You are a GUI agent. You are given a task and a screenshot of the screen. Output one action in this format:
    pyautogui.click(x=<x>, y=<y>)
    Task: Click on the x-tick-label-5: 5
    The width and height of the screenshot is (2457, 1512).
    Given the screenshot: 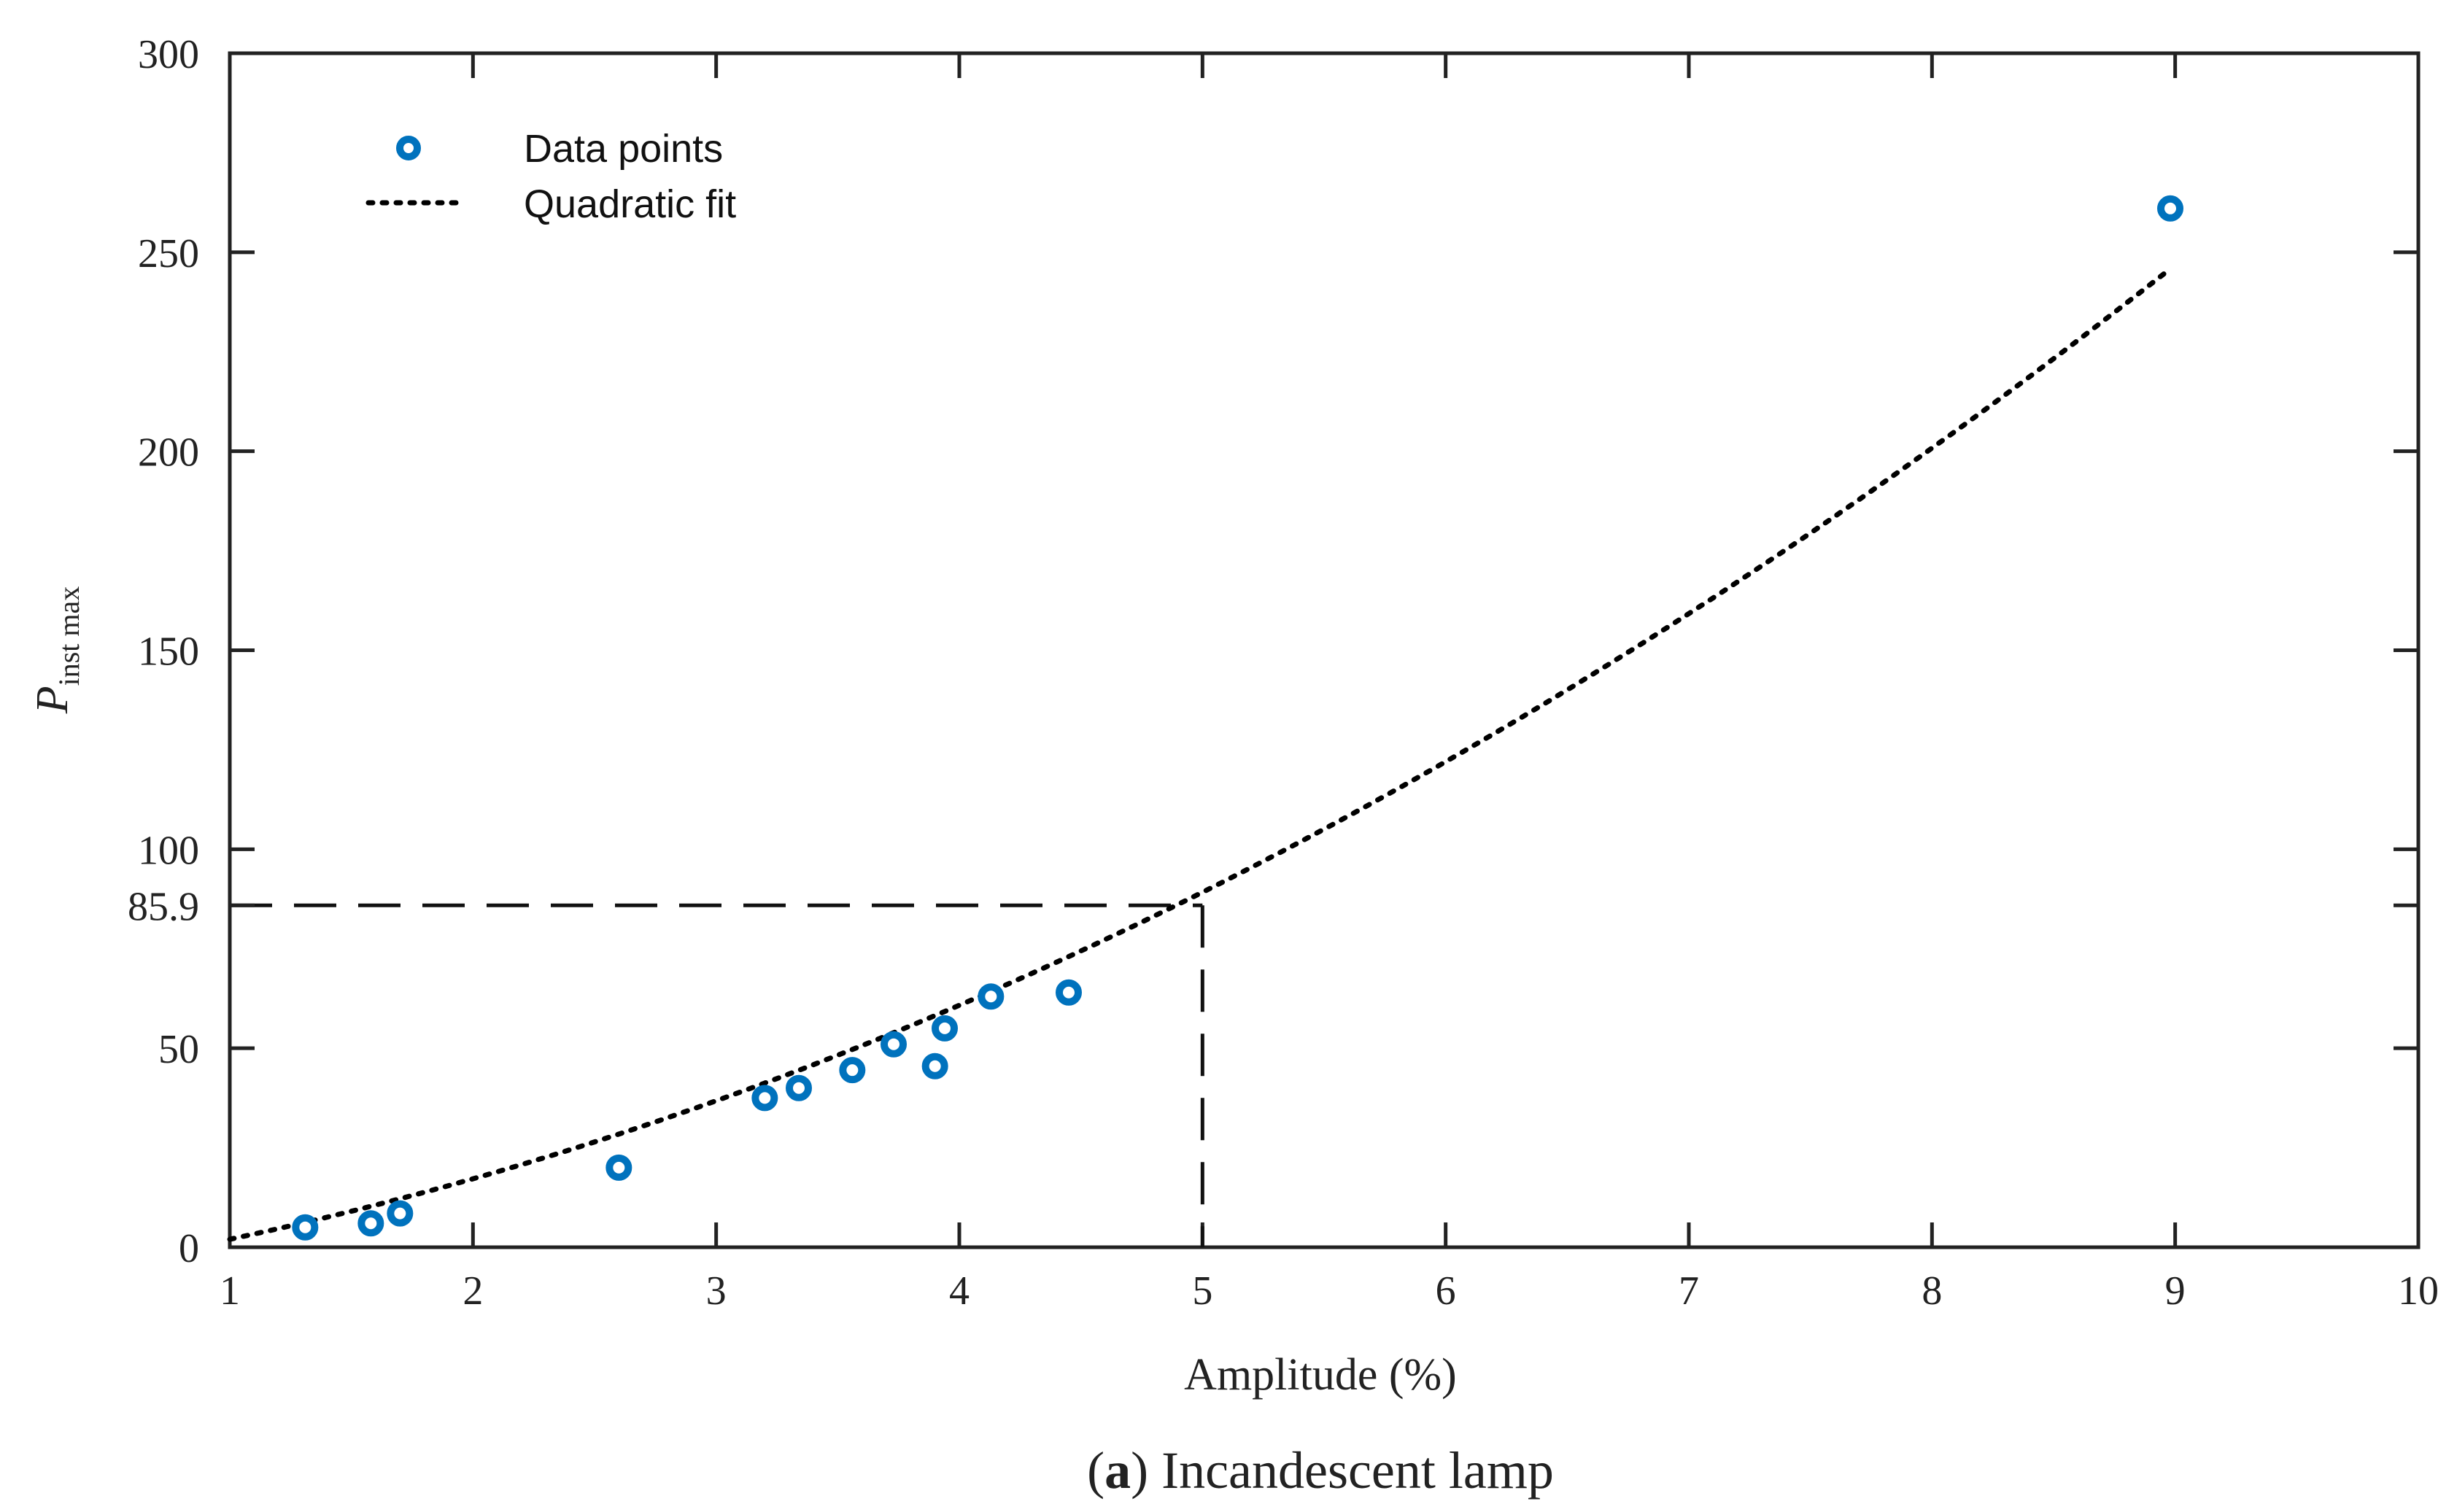 What is the action you would take?
    pyautogui.click(x=1202, y=1291)
    